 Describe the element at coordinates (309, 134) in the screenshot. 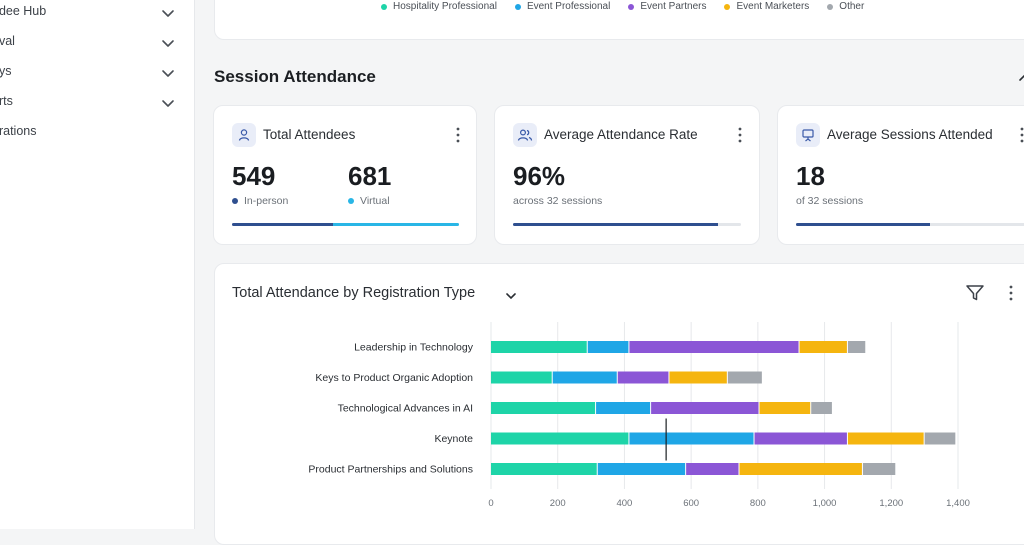

I see `card-title: Total Attendees` at that location.